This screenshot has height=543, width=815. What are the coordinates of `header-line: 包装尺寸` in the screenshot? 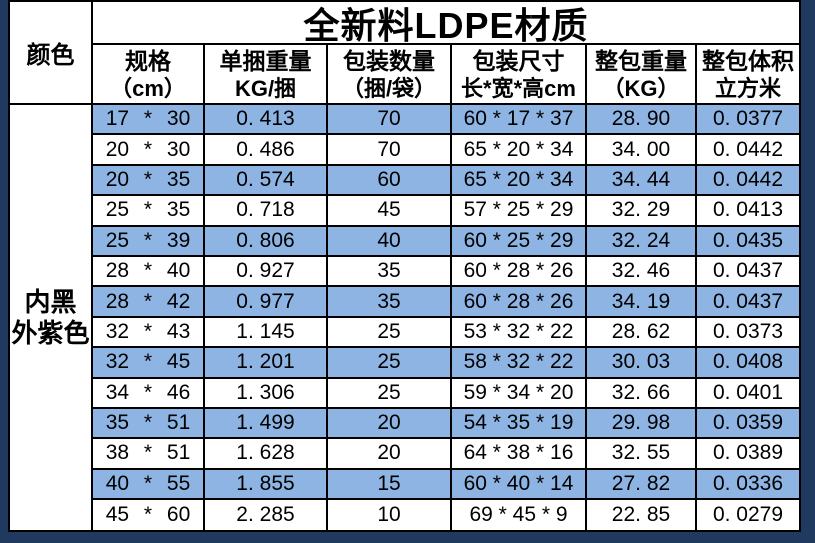 It's located at (518, 60).